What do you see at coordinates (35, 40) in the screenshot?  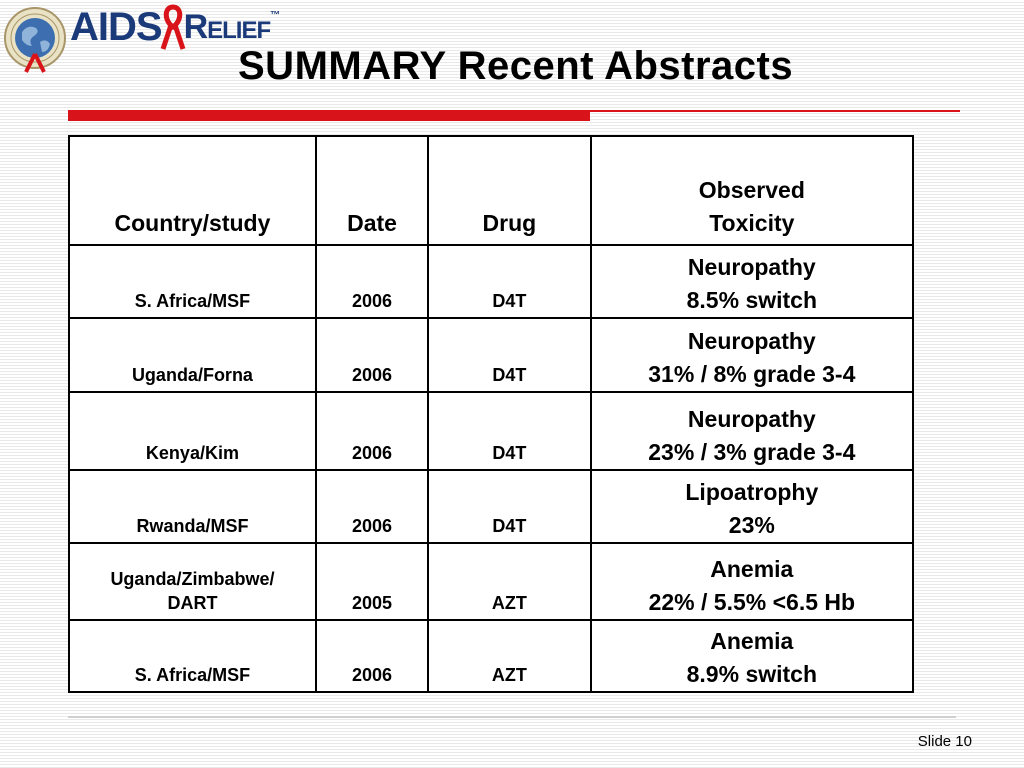 I see `globe-seal-icon` at bounding box center [35, 40].